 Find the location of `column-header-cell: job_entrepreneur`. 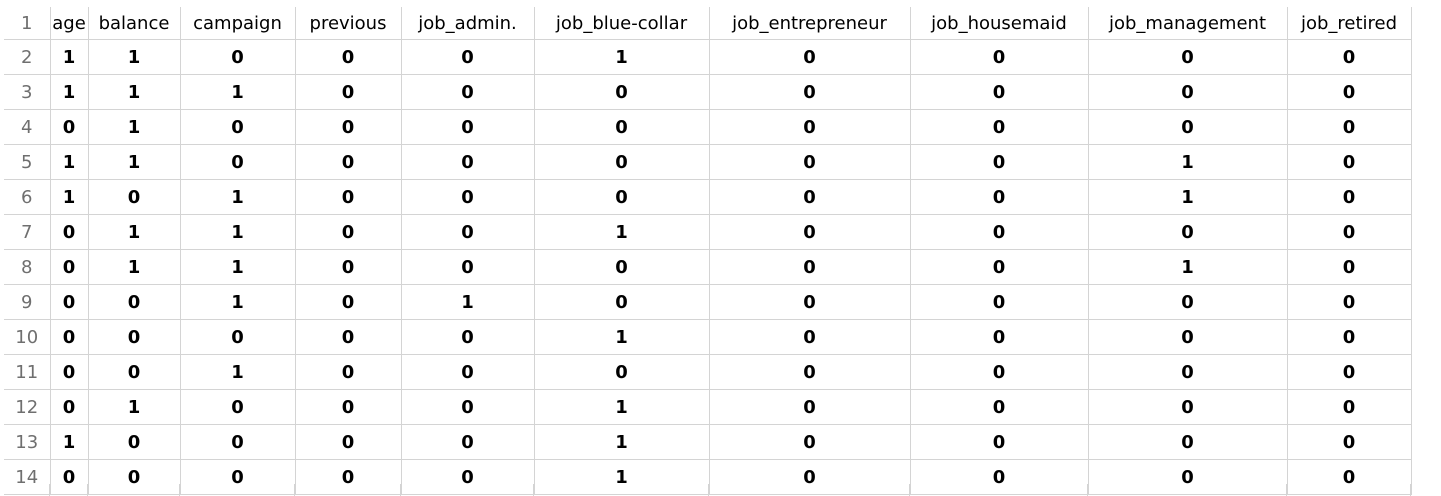

column-header-cell: job_entrepreneur is located at coordinates (810, 23).